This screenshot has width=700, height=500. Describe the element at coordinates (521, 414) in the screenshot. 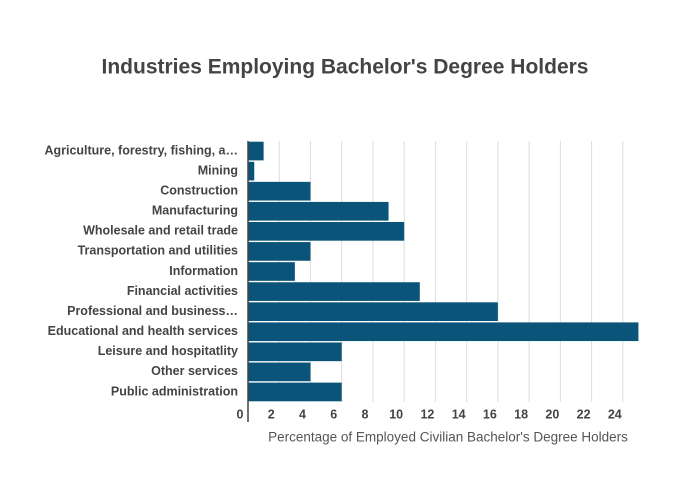

I see `x-tick-label: 18` at that location.